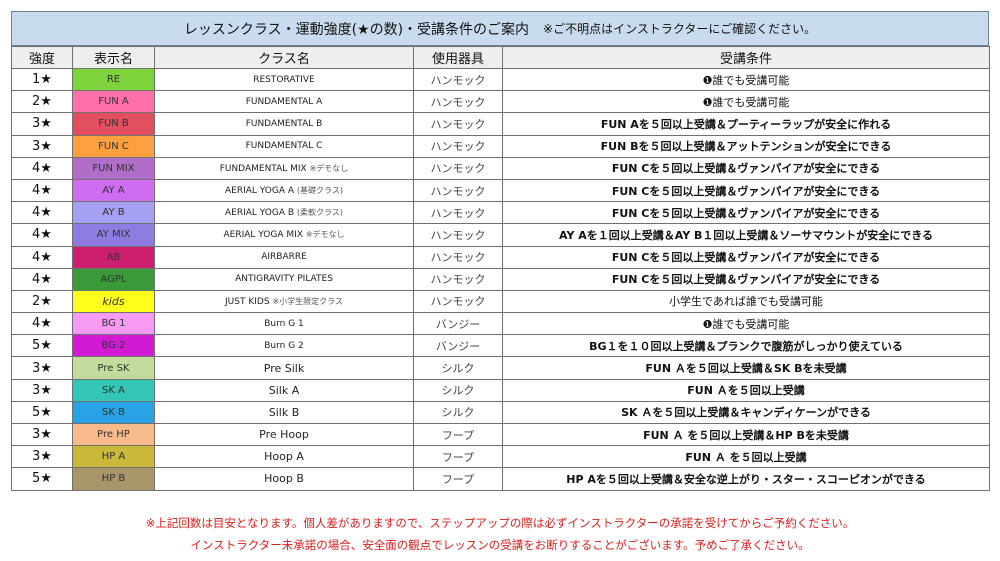 This screenshot has width=1000, height=561. What do you see at coordinates (284, 279) in the screenshot?
I see `class-name: ANTIGRAVITY PILATES` at bounding box center [284, 279].